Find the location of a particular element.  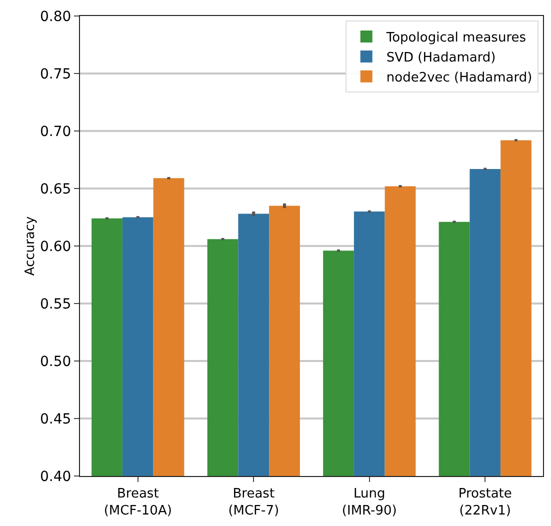

y-tick-label: 0.60 is located at coordinates (56, 246).